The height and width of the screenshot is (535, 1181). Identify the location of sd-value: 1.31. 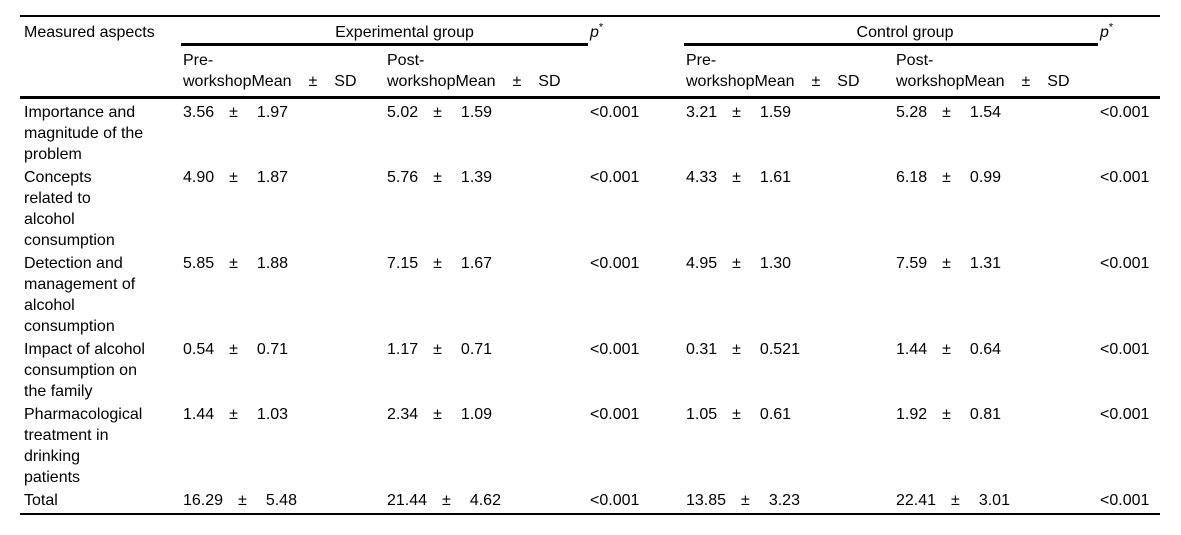
(985, 263).